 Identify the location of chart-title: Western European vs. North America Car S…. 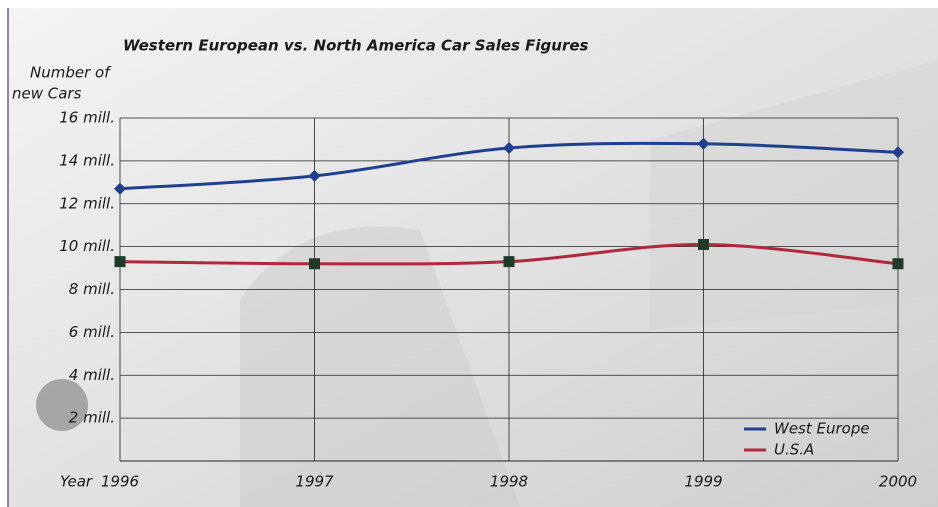
(356, 46).